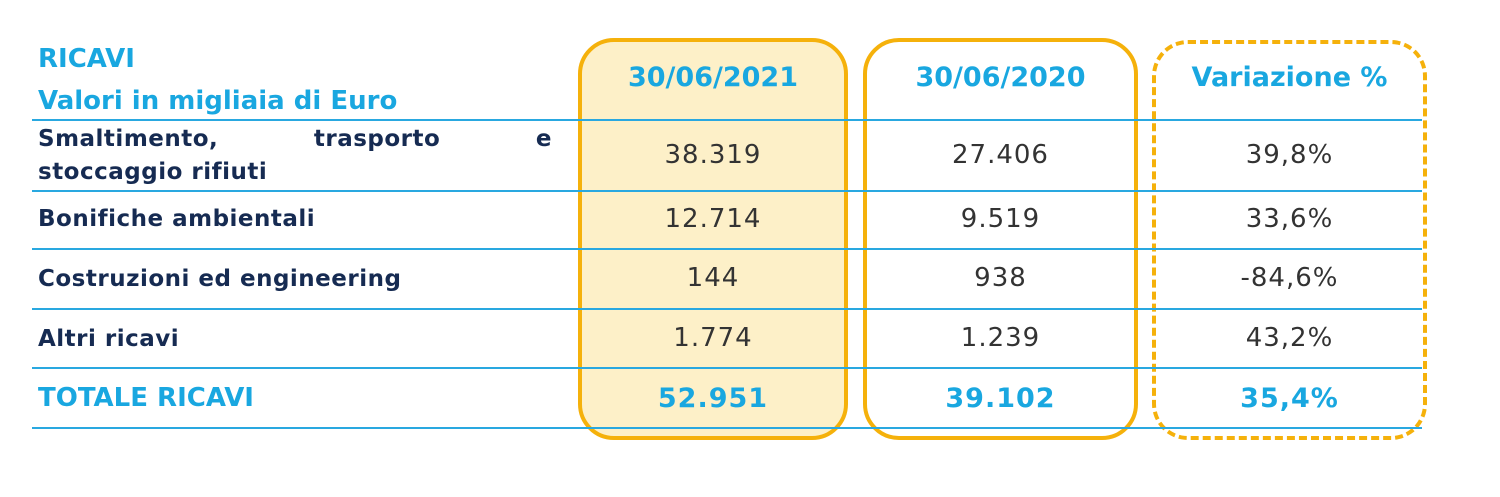 This screenshot has width=1500, height=497. Describe the element at coordinates (543, 139) in the screenshot. I see `row-label-word: e` at that location.